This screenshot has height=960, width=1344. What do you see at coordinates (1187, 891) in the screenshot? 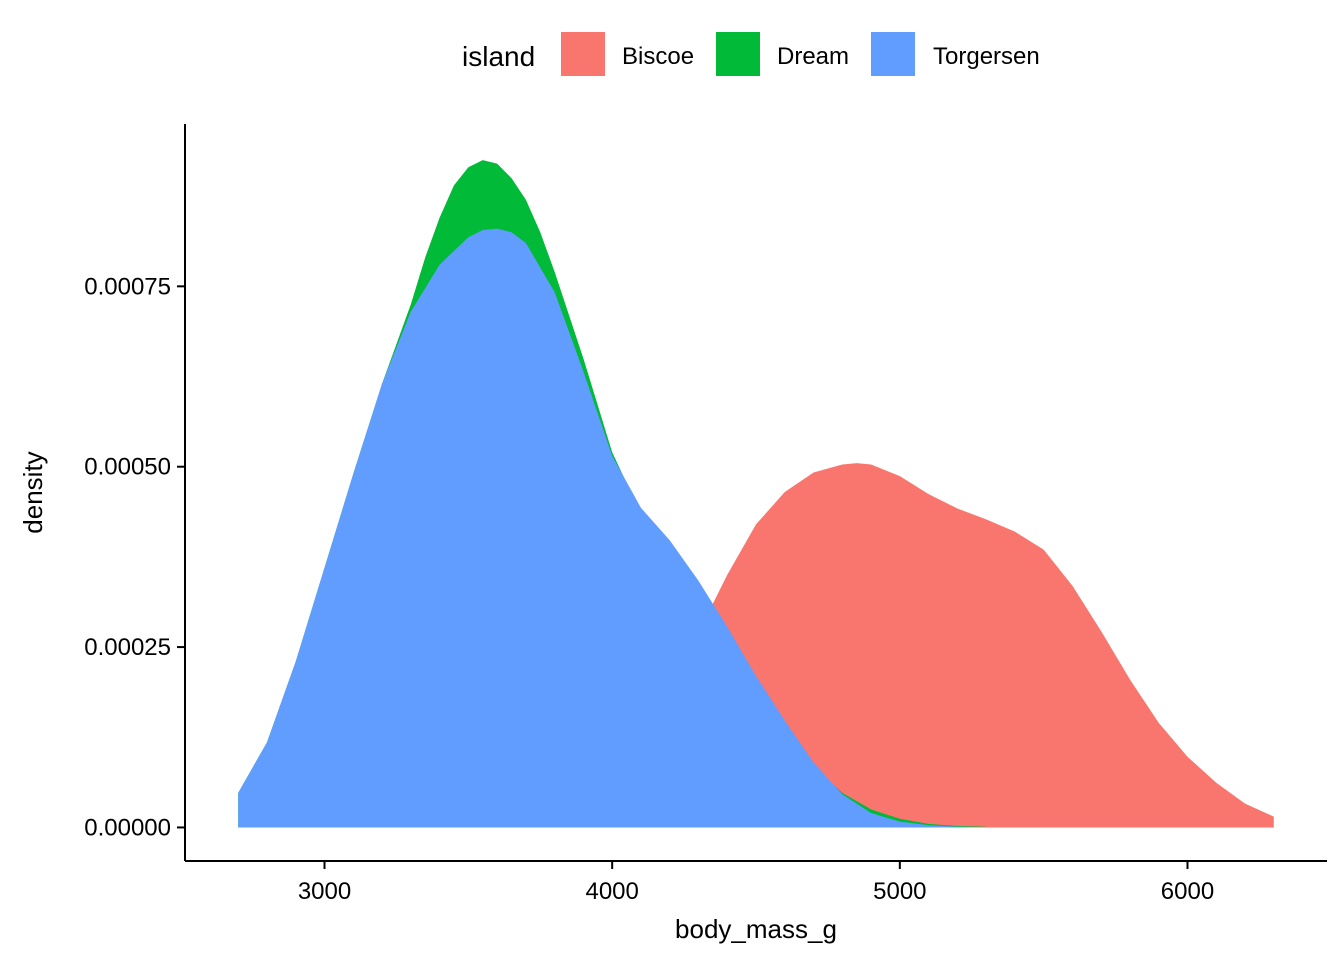
I see `x-tick-label: 6000` at bounding box center [1187, 891].